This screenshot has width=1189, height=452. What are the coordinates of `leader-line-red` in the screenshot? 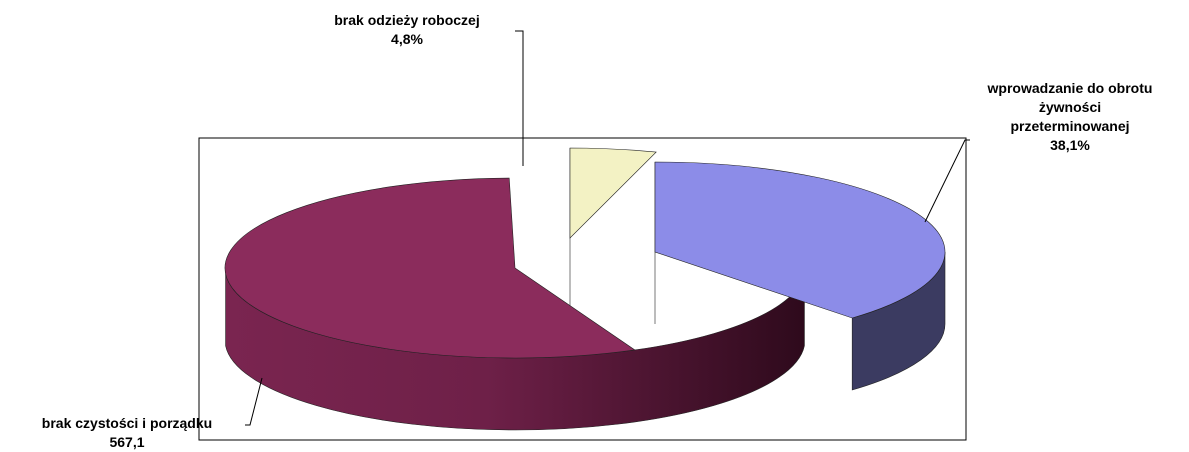 It's located at (254, 401).